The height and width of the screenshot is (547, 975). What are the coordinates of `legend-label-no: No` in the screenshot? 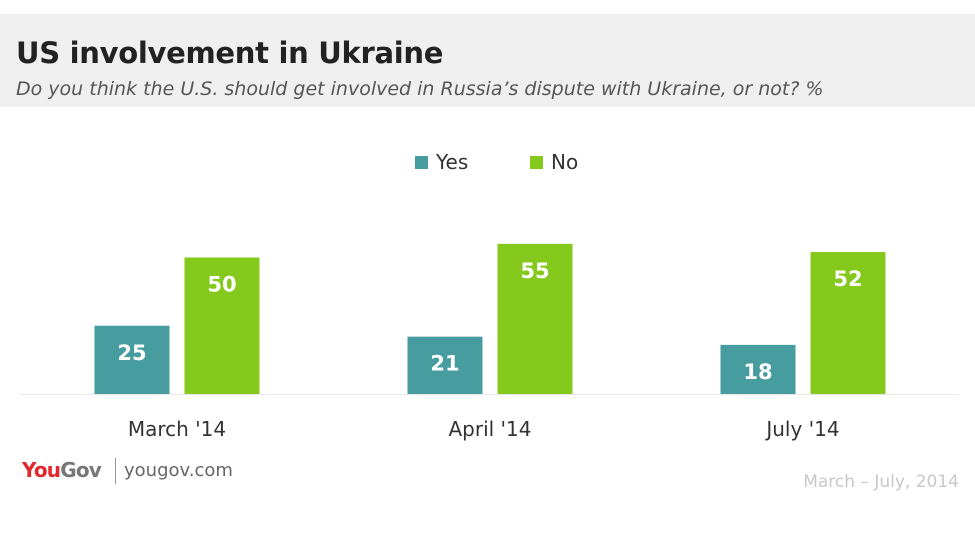 It's located at (565, 162).